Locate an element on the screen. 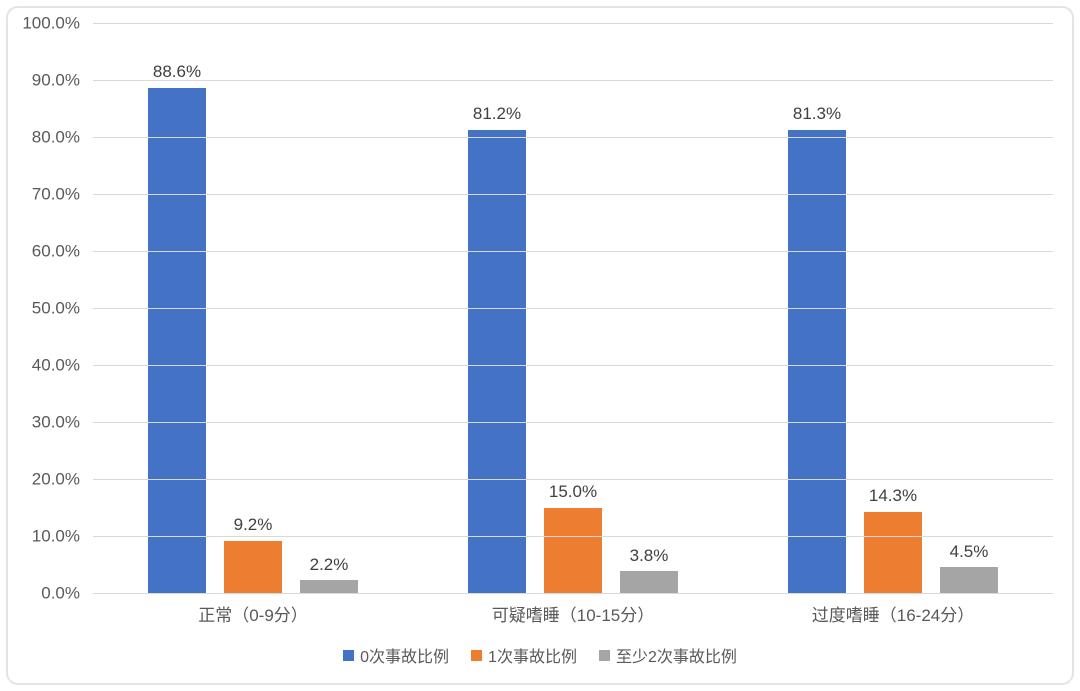 The height and width of the screenshot is (691, 1080). x-axis-label: 可疑嗜睡（10-15分） is located at coordinates (573, 615).